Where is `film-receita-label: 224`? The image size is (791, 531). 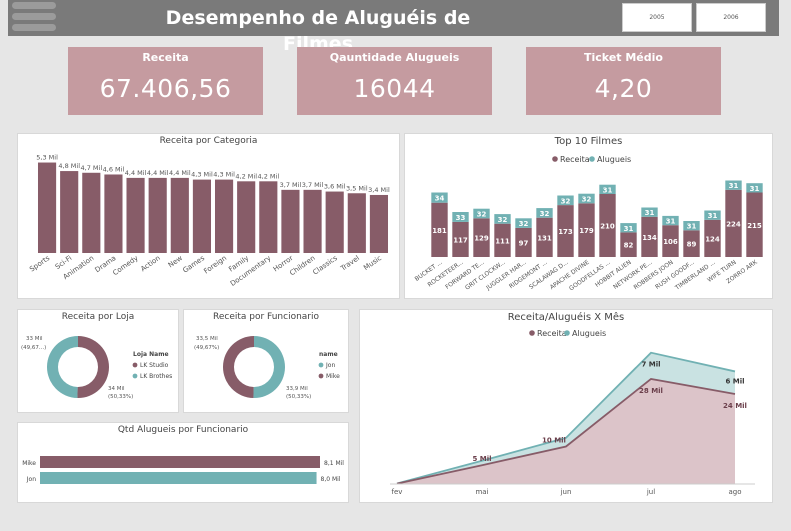
film-receita-label: 224 is located at coordinates (733, 224).